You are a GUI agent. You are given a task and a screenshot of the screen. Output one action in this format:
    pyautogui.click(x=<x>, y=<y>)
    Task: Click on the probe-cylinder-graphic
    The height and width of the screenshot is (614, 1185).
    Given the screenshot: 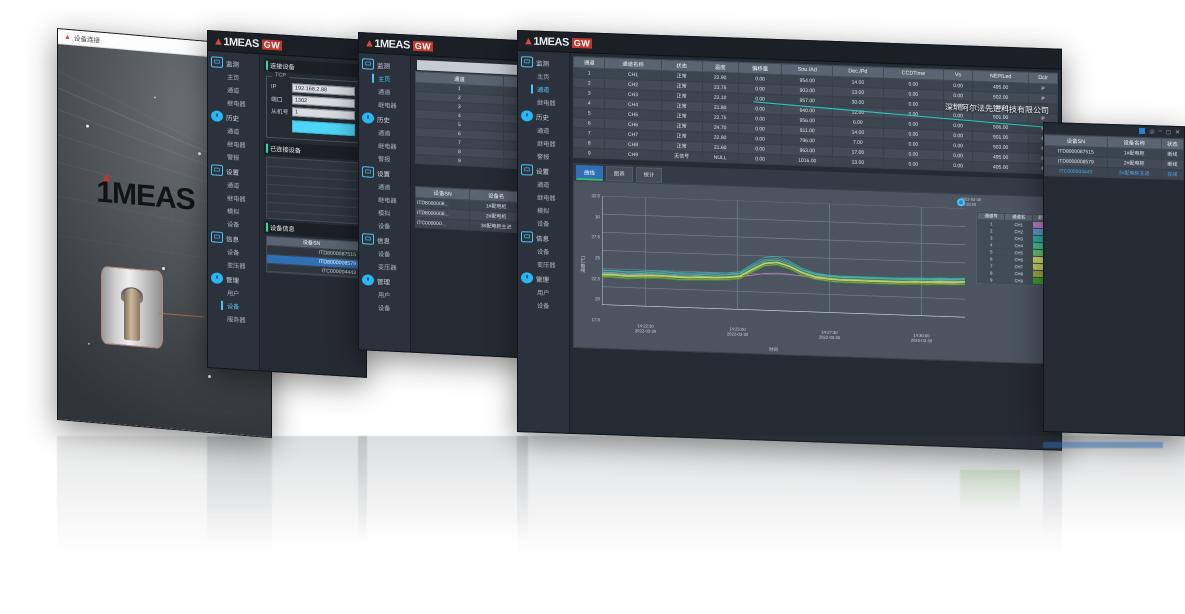 What is the action you would take?
    pyautogui.click(x=152, y=307)
    